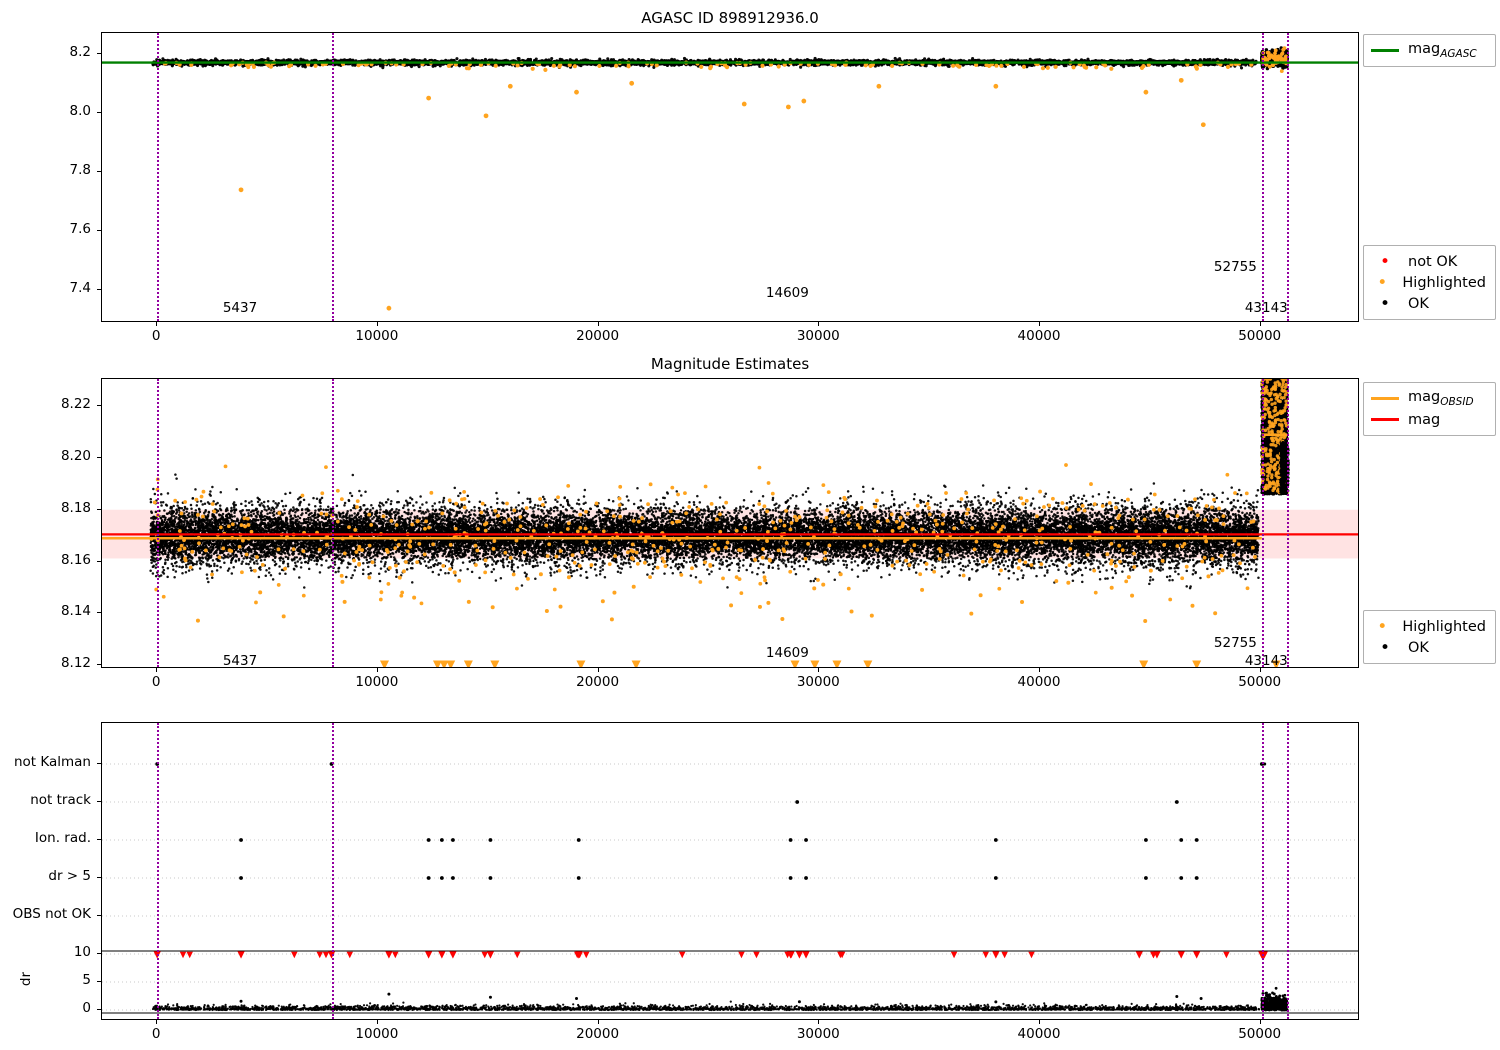 The height and width of the screenshot is (1050, 1500). What do you see at coordinates (46, 52) in the screenshot?
I see `y-tick-label: 8.2` at bounding box center [46, 52].